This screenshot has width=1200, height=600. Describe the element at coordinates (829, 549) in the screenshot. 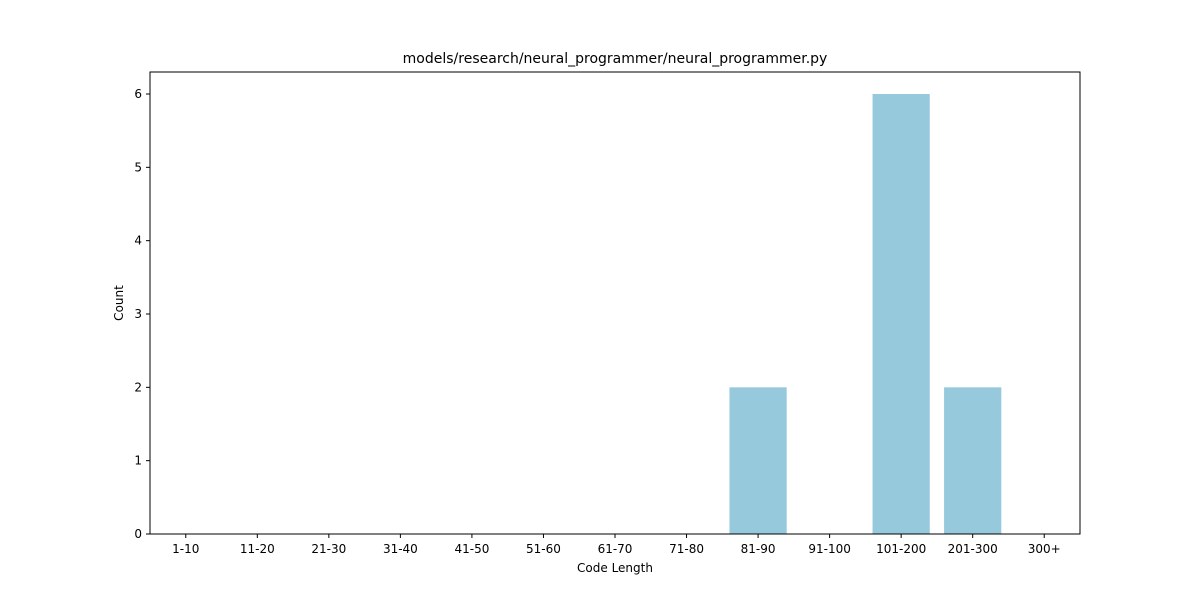

I see `x-tick-label: 91-100` at that location.